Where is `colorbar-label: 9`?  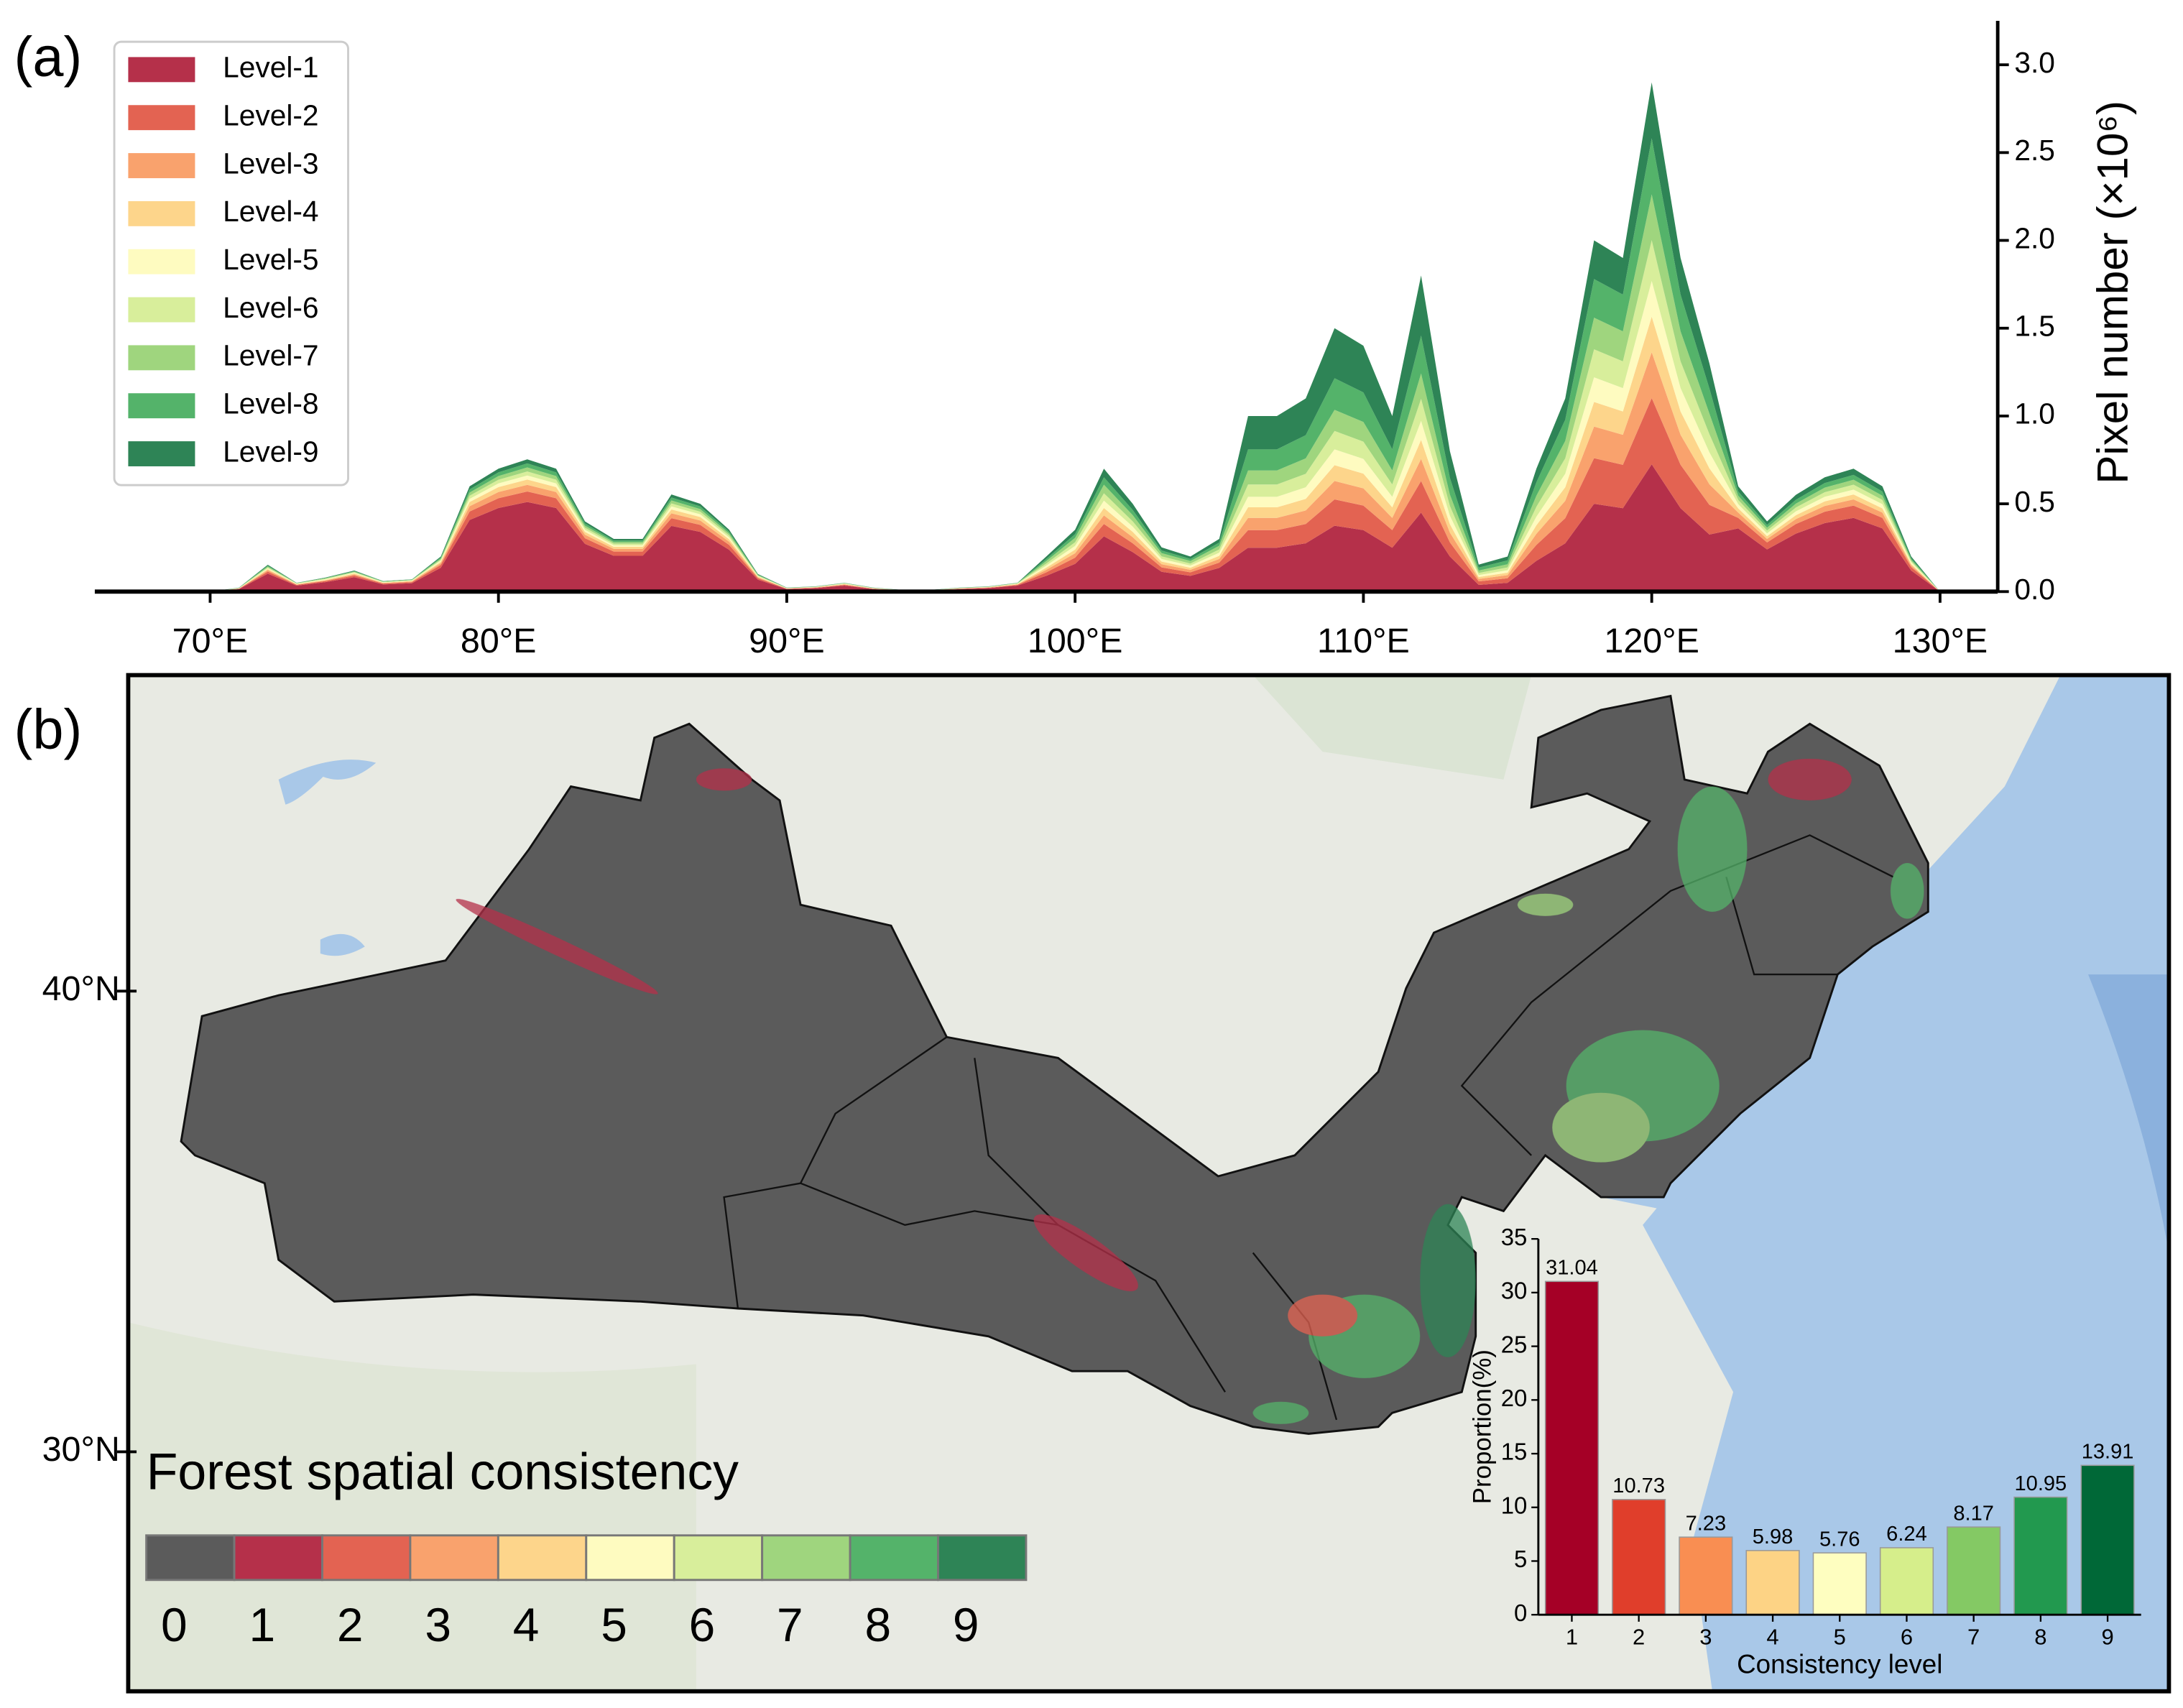
colorbar-label: 9 is located at coordinates (966, 1624).